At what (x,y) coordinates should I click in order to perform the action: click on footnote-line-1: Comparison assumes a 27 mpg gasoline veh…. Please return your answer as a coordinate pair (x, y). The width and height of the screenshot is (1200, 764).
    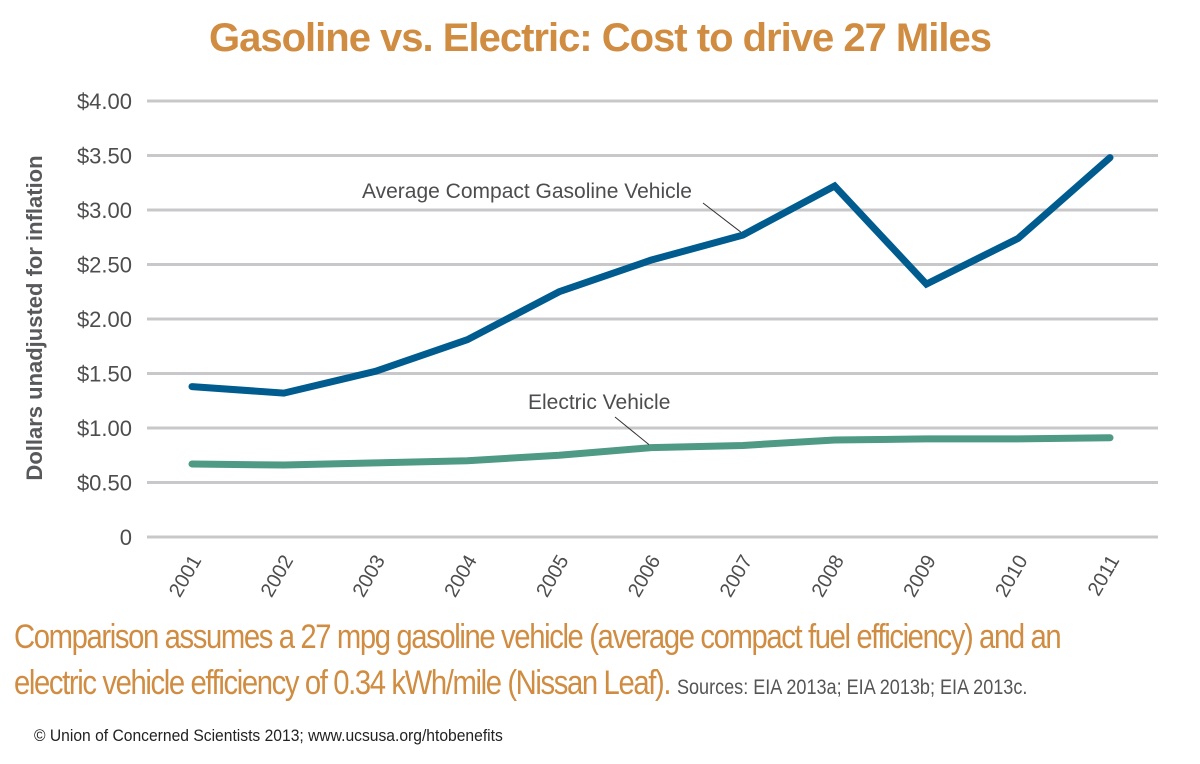
    Looking at the image, I should click on (538, 637).